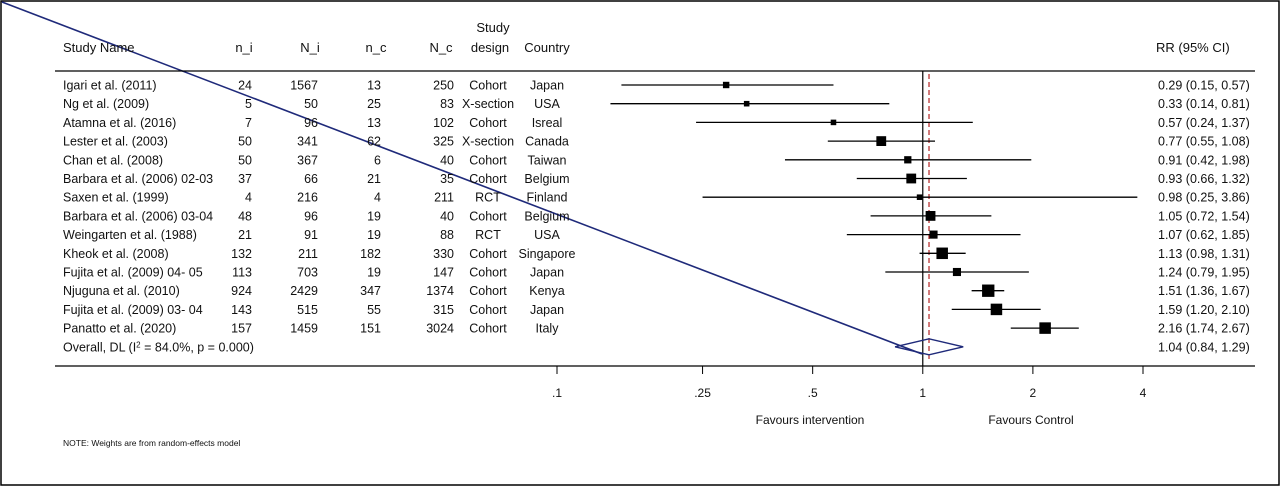 This screenshot has height=491, width=1280. I want to click on study-n-c: 62, so click(374, 142).